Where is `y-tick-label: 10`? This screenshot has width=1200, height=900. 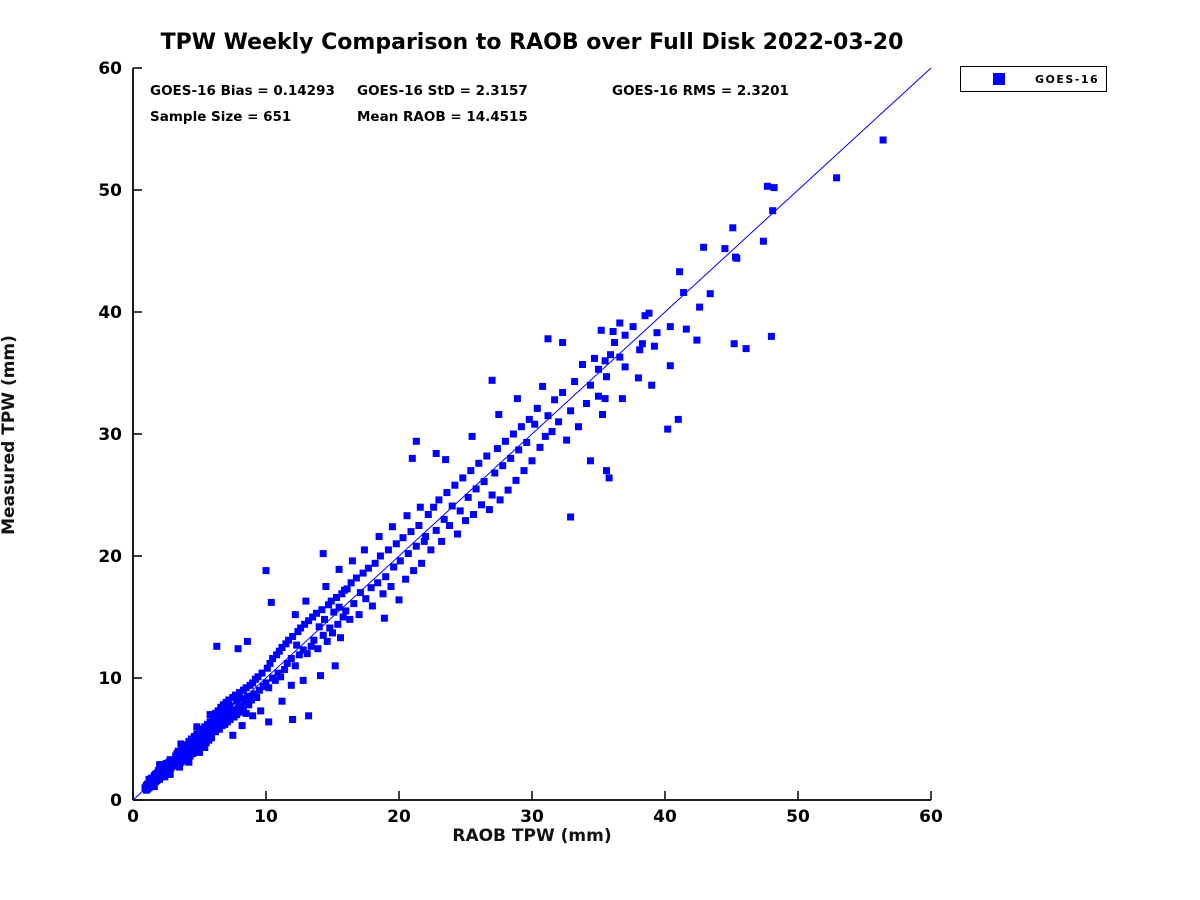
y-tick-label: 10 is located at coordinates (110, 679).